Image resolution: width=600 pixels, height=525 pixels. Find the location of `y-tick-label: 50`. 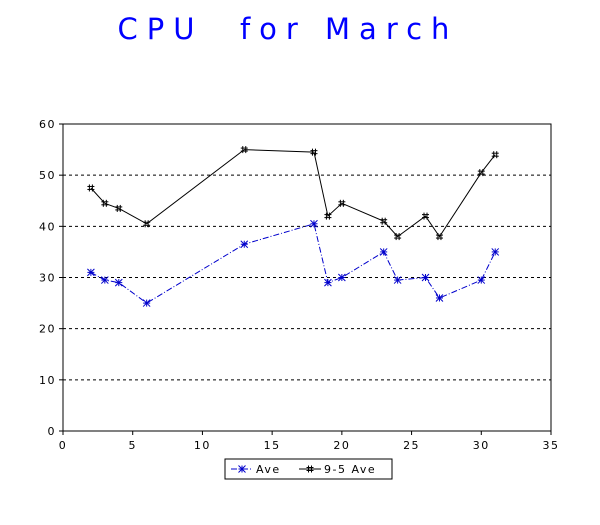

y-tick-label: 50 is located at coordinates (47, 175).